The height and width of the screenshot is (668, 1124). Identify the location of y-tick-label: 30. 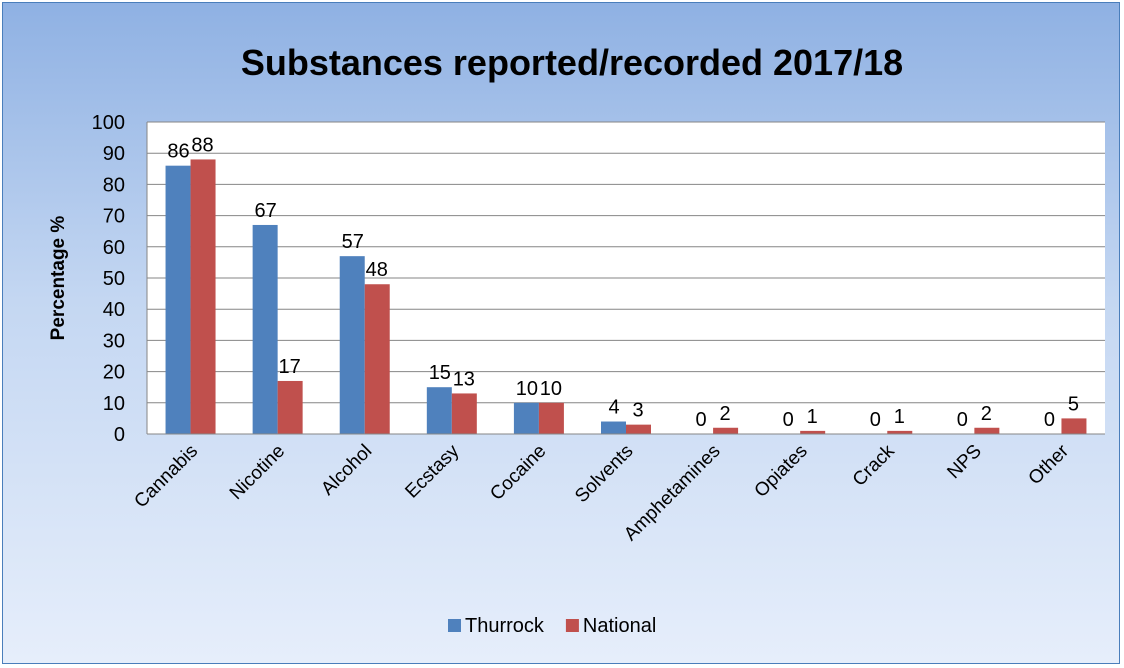
(114, 341).